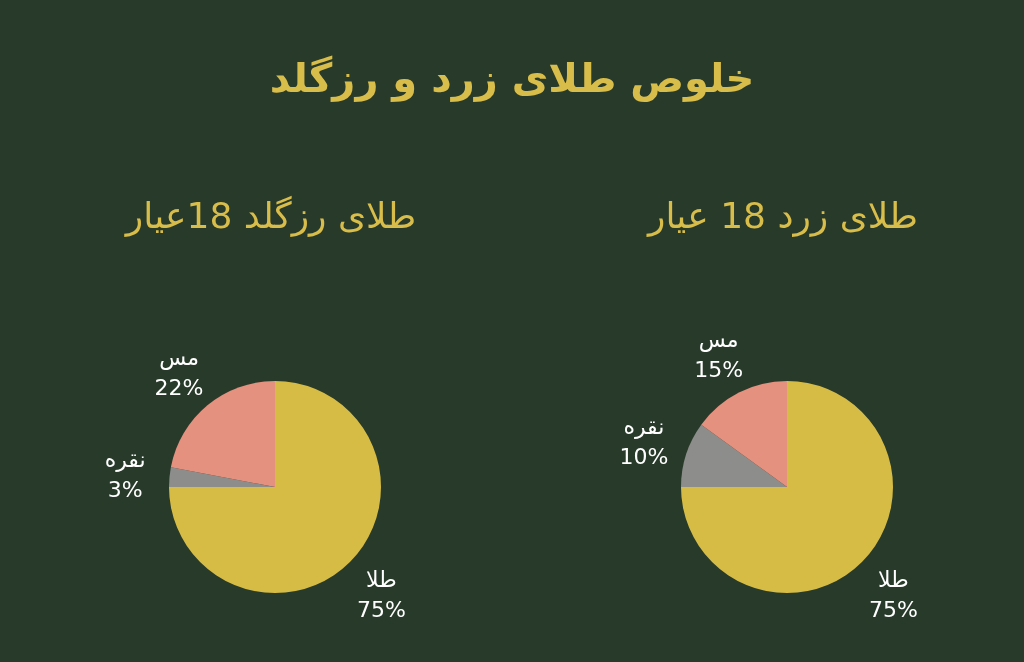 This screenshot has width=1024, height=662. I want to click on data-label: 3%, so click(125, 489).